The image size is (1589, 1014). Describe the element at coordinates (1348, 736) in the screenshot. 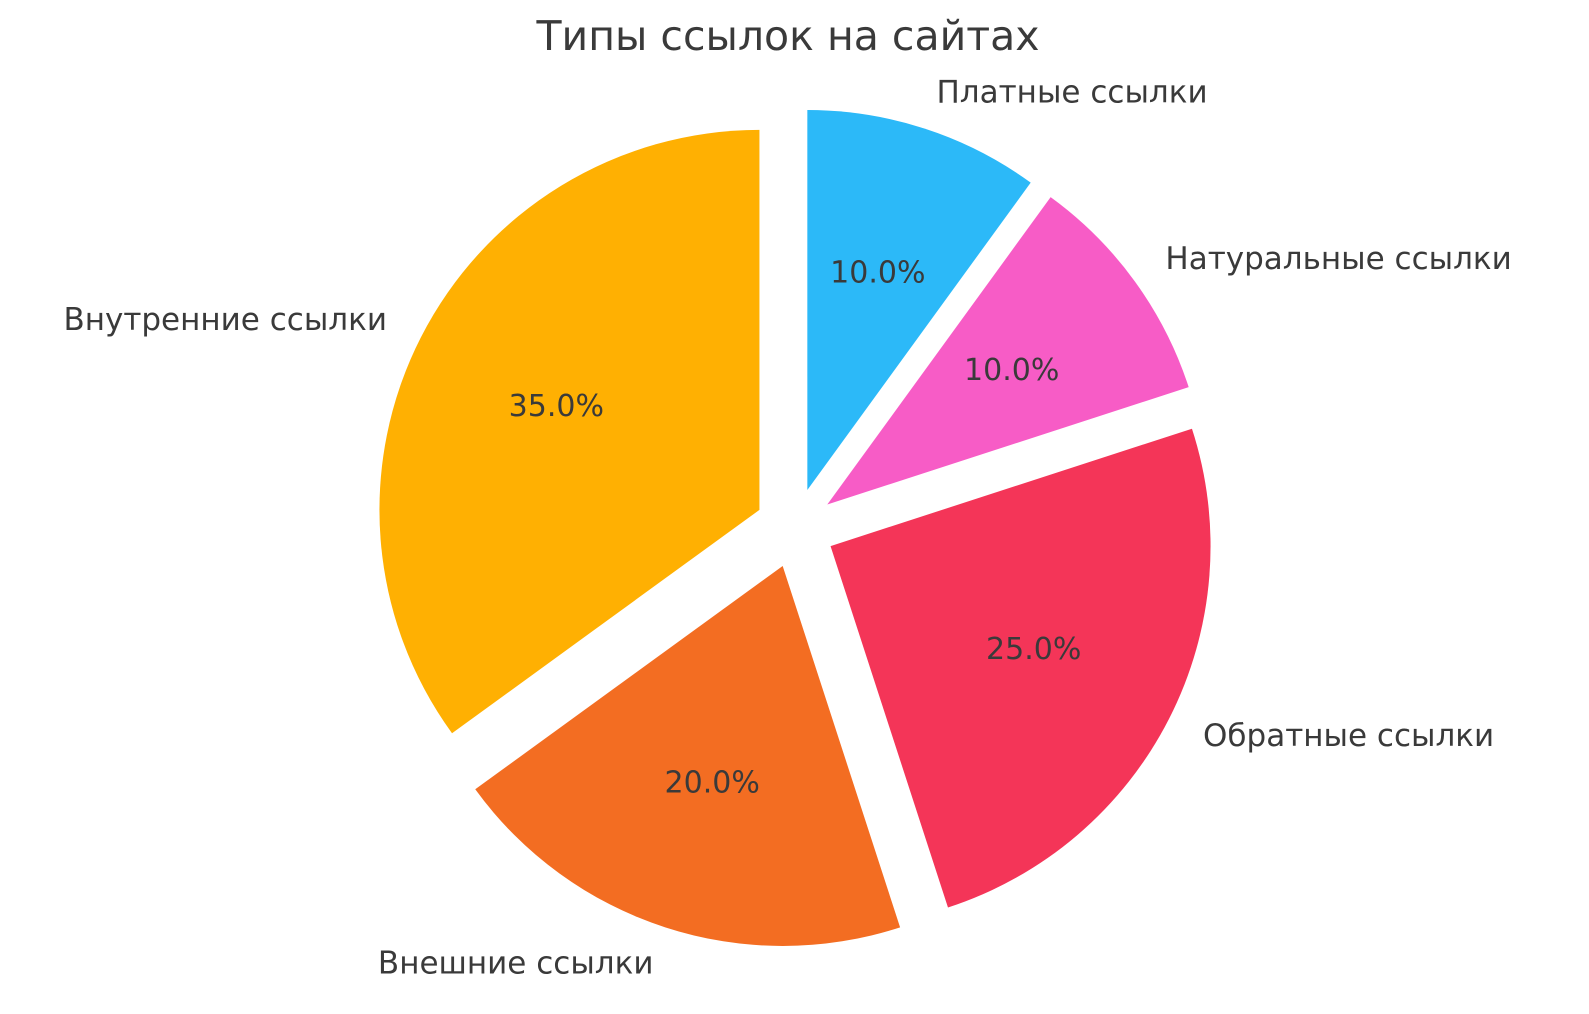

I see `pie-slice-label: Обратные ссылки` at that location.